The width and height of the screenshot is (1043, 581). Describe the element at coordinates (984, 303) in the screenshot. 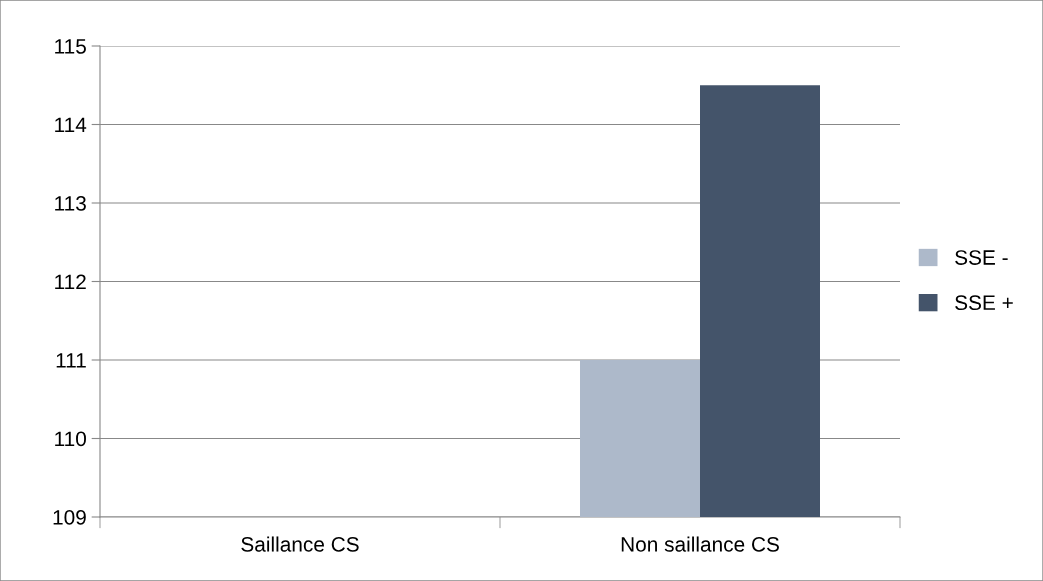

I see `legend-label: SSE +` at that location.